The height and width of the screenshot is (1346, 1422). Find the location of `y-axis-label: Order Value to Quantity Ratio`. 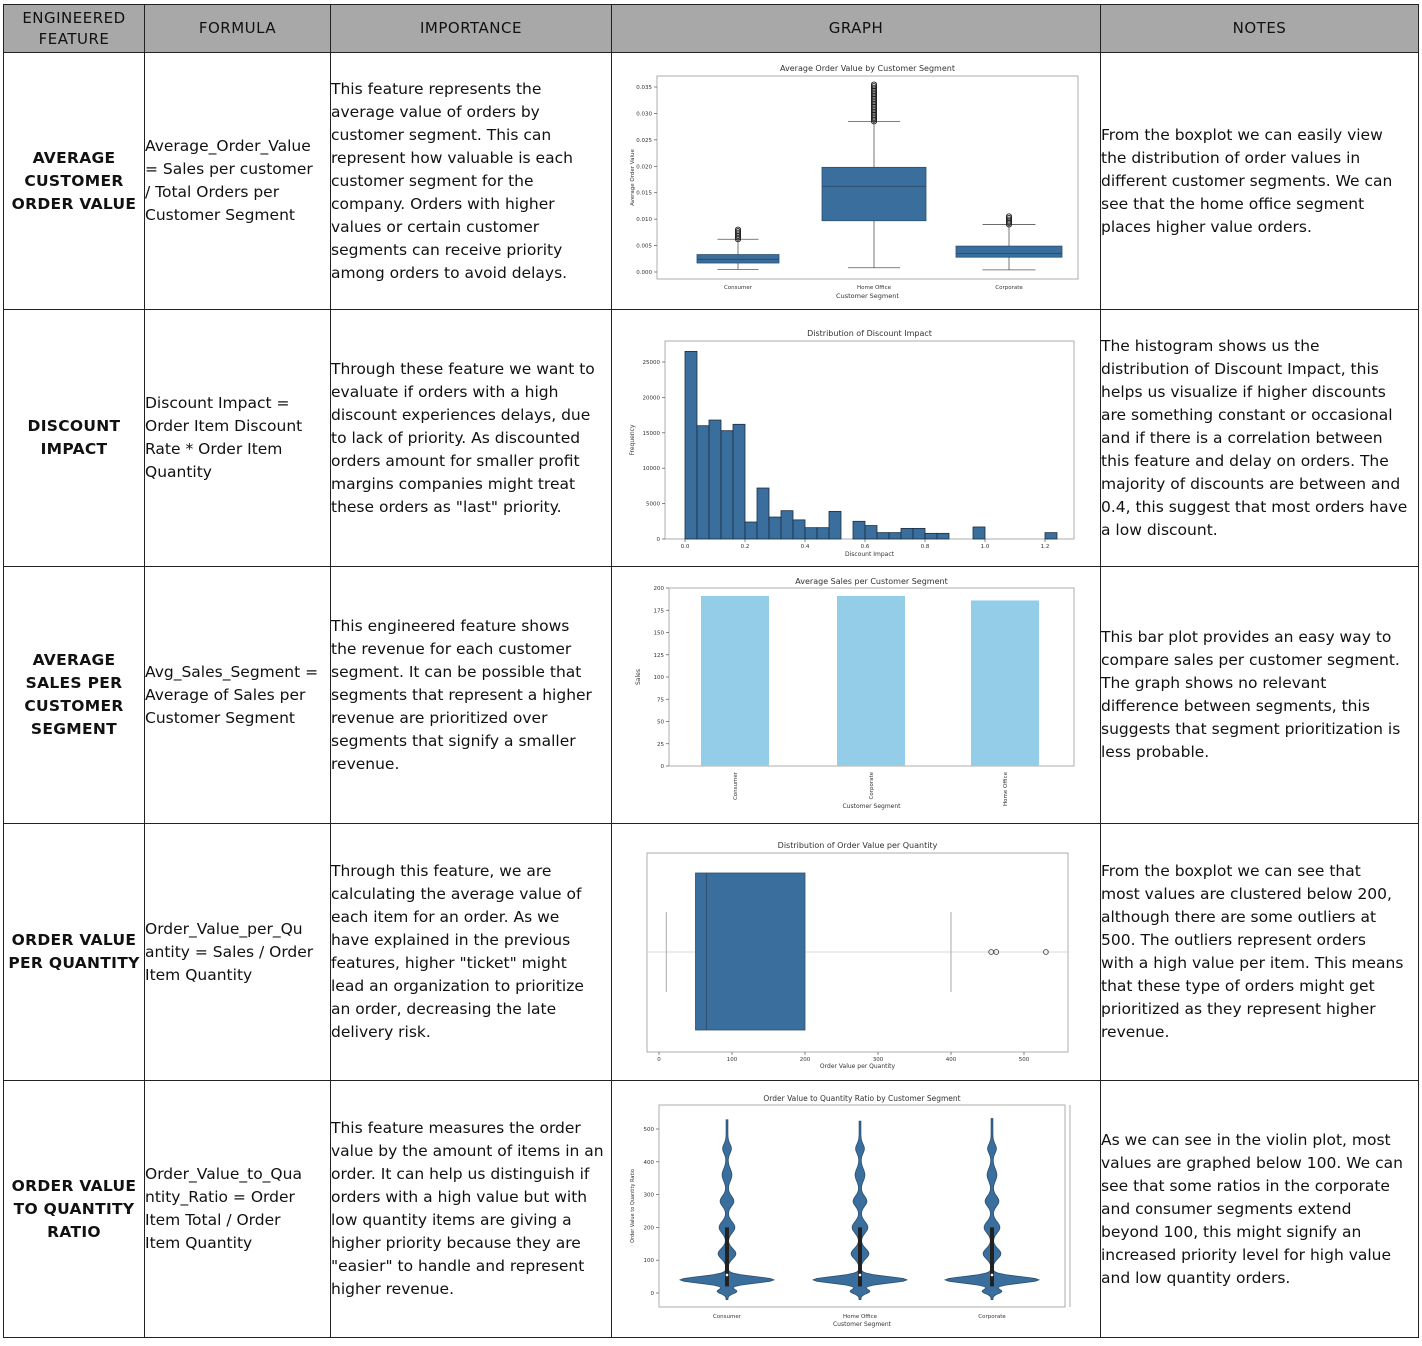

y-axis-label: Order Value to Quantity Ratio is located at coordinates (633, 1206).